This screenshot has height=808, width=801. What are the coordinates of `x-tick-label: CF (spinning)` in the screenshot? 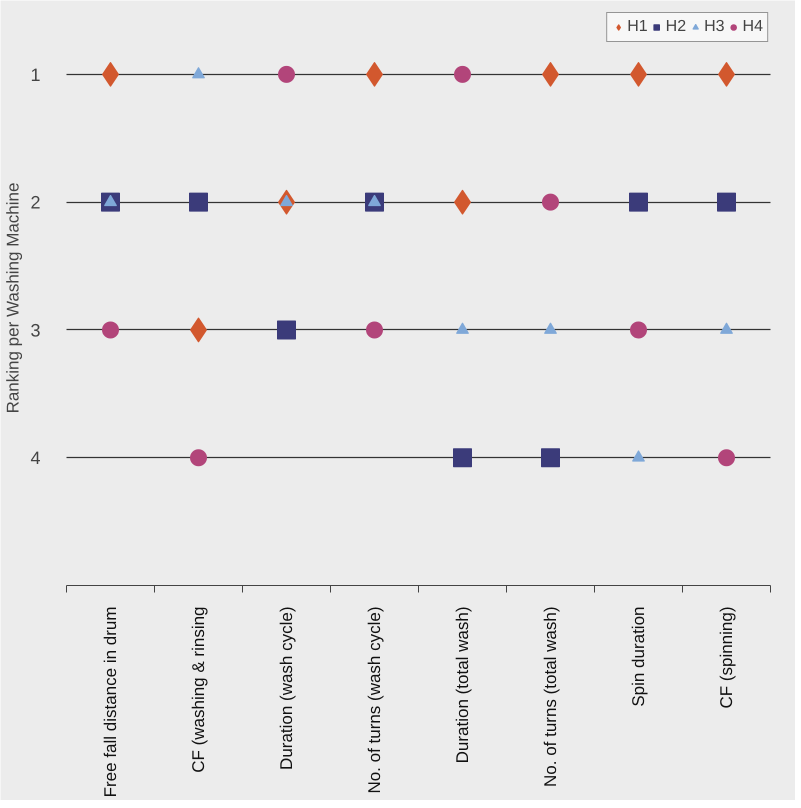 It's located at (726, 657).